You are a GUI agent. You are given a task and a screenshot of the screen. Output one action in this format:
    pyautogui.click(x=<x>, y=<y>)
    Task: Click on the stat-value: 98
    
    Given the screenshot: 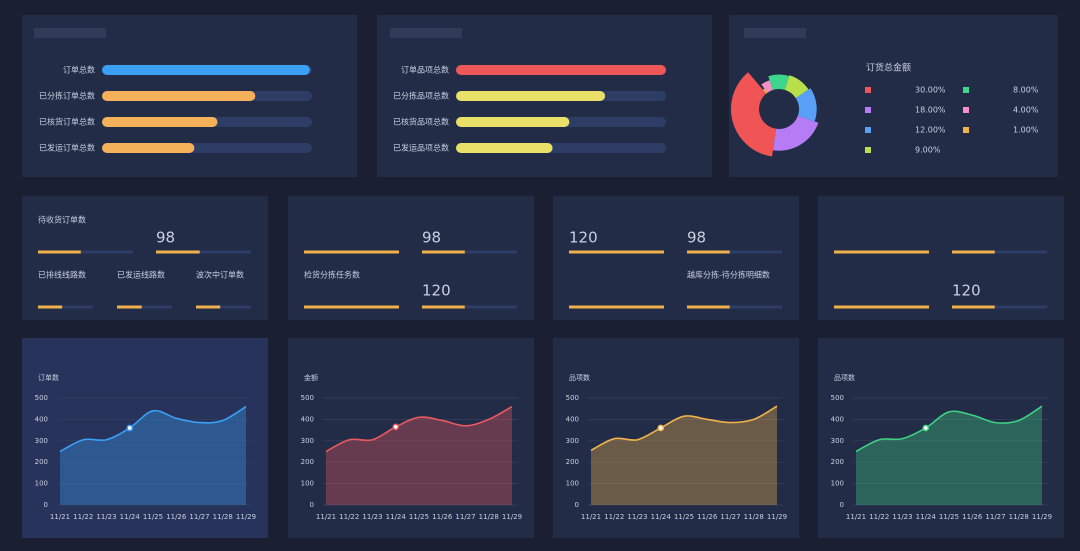 What is the action you would take?
    pyautogui.click(x=165, y=238)
    